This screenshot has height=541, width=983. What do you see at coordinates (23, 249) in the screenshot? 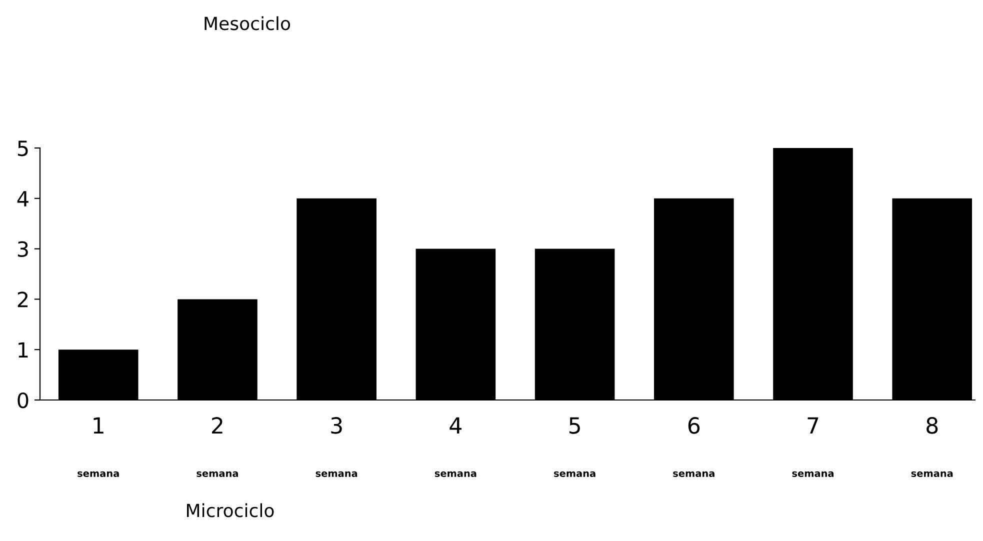
I see `y-tick-label: 3` at bounding box center [23, 249].